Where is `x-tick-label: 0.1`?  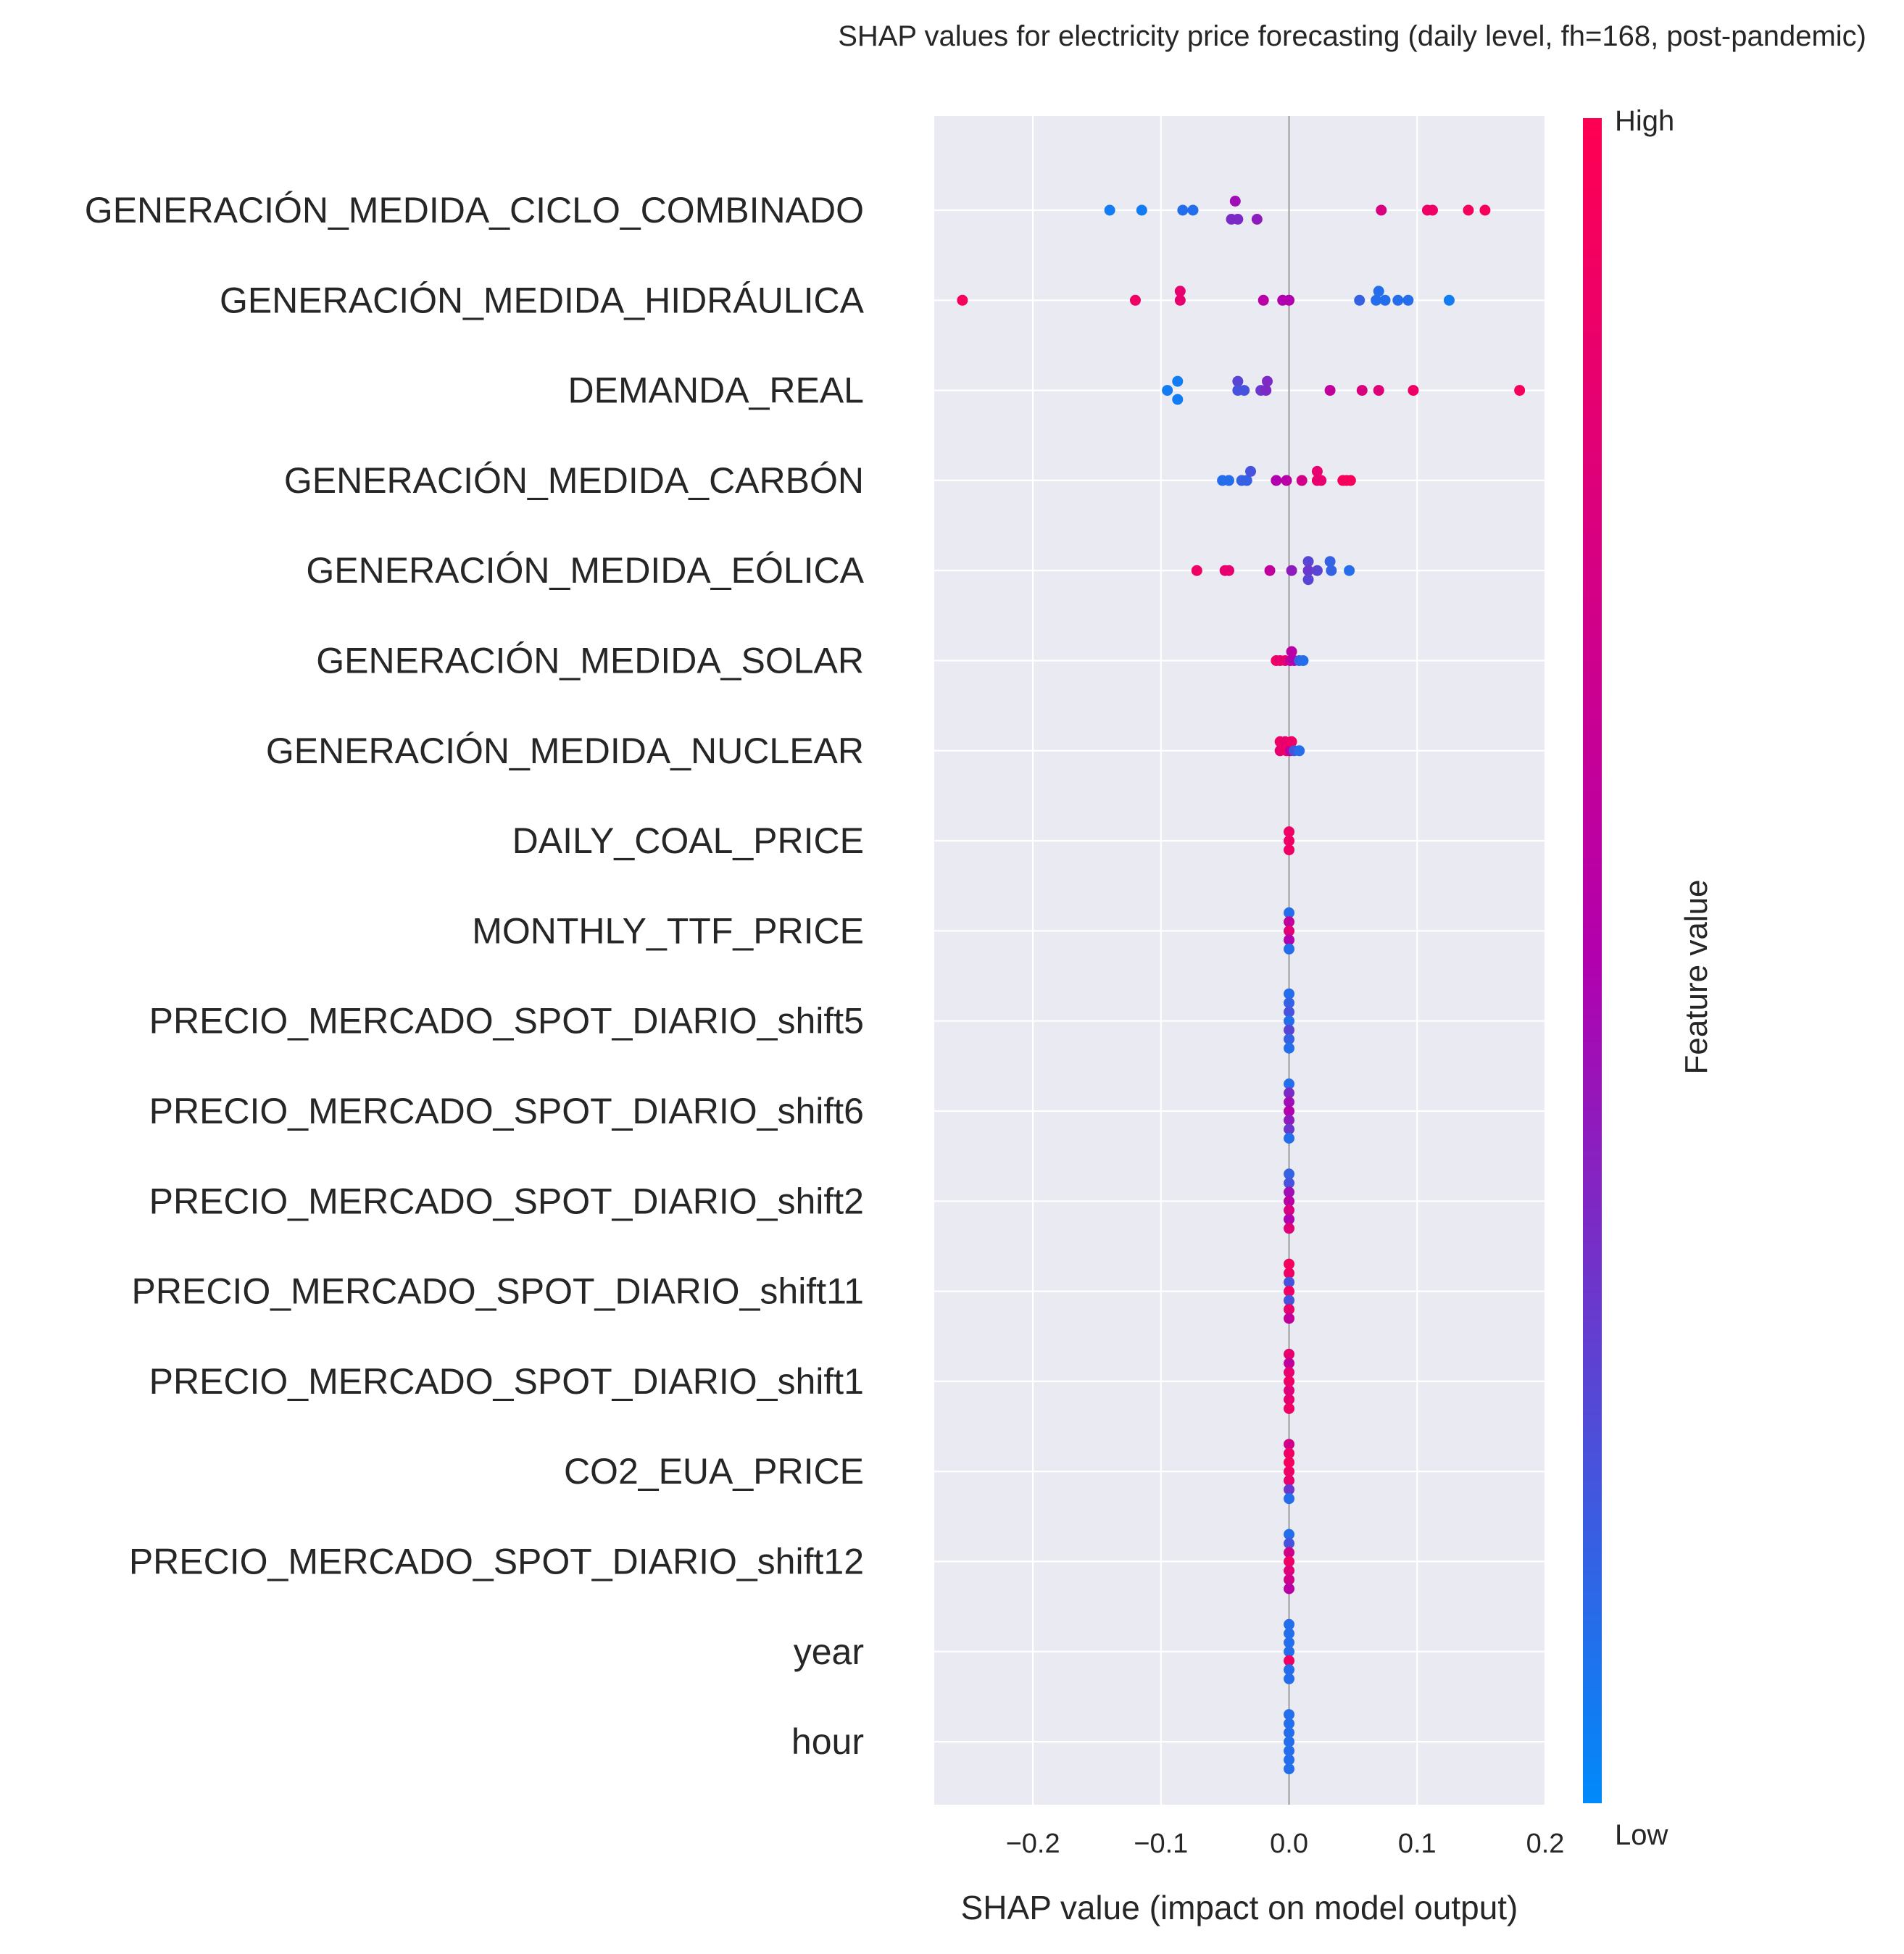
x-tick-label: 0.1 is located at coordinates (1417, 1844).